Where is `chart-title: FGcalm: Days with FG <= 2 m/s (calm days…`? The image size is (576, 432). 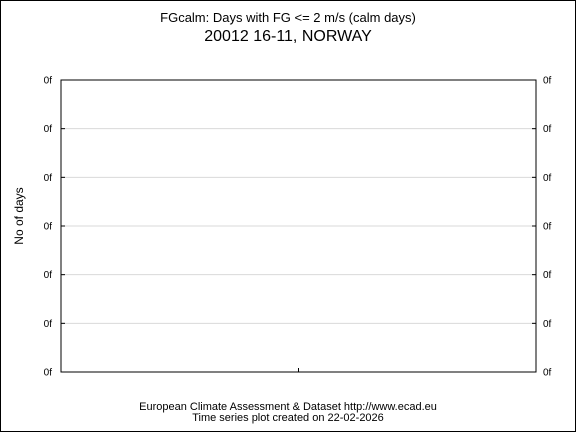 chart-title: FGcalm: Days with FG <= 2 m/s (calm days… is located at coordinates (288, 17).